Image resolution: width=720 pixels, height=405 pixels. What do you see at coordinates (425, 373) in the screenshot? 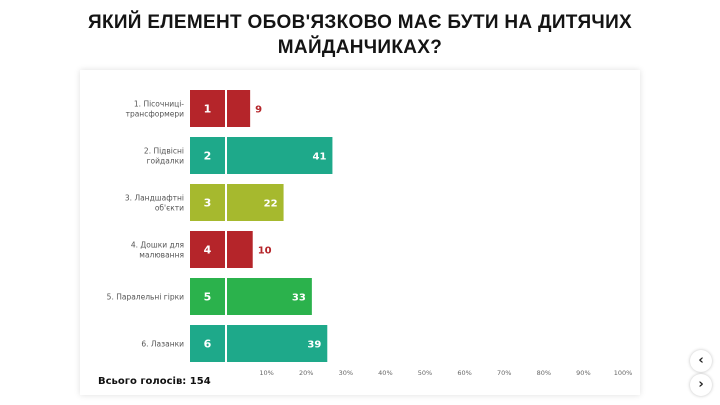
I see `x-tick-label: 50%` at bounding box center [425, 373].